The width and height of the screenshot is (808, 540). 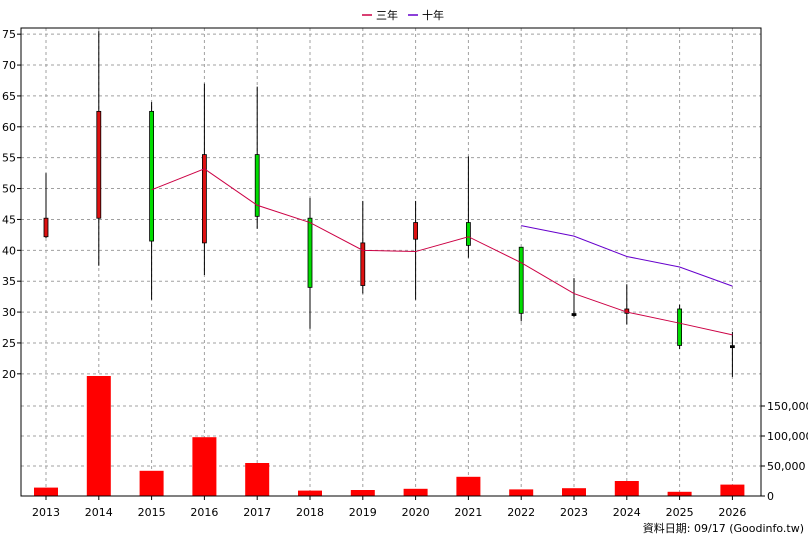 I want to click on x-tick-label: 2016, so click(x=204, y=512).